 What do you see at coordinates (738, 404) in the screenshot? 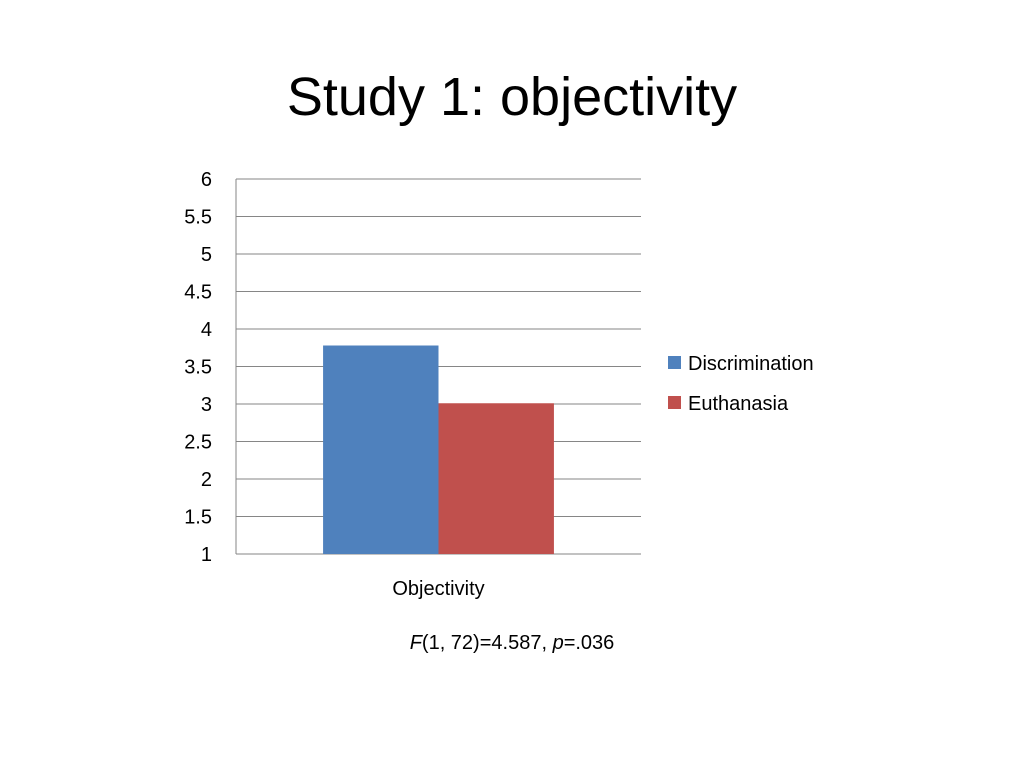
I see `legend-label-euthanasia: Euthanasia` at bounding box center [738, 404].